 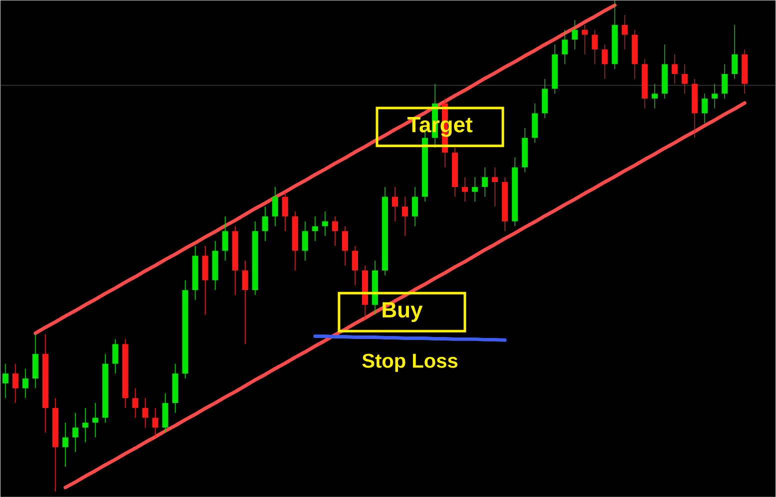 What do you see at coordinates (402, 312) in the screenshot?
I see `annotation: Buy` at bounding box center [402, 312].